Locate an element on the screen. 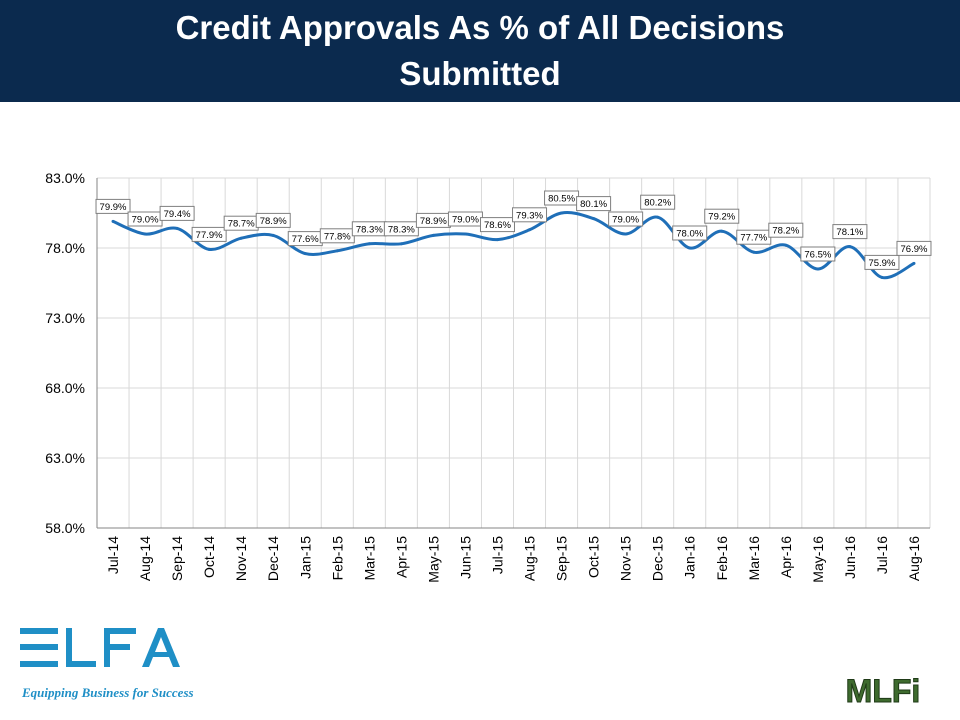 The image size is (960, 720). data-label: 80.1% is located at coordinates (593, 204).